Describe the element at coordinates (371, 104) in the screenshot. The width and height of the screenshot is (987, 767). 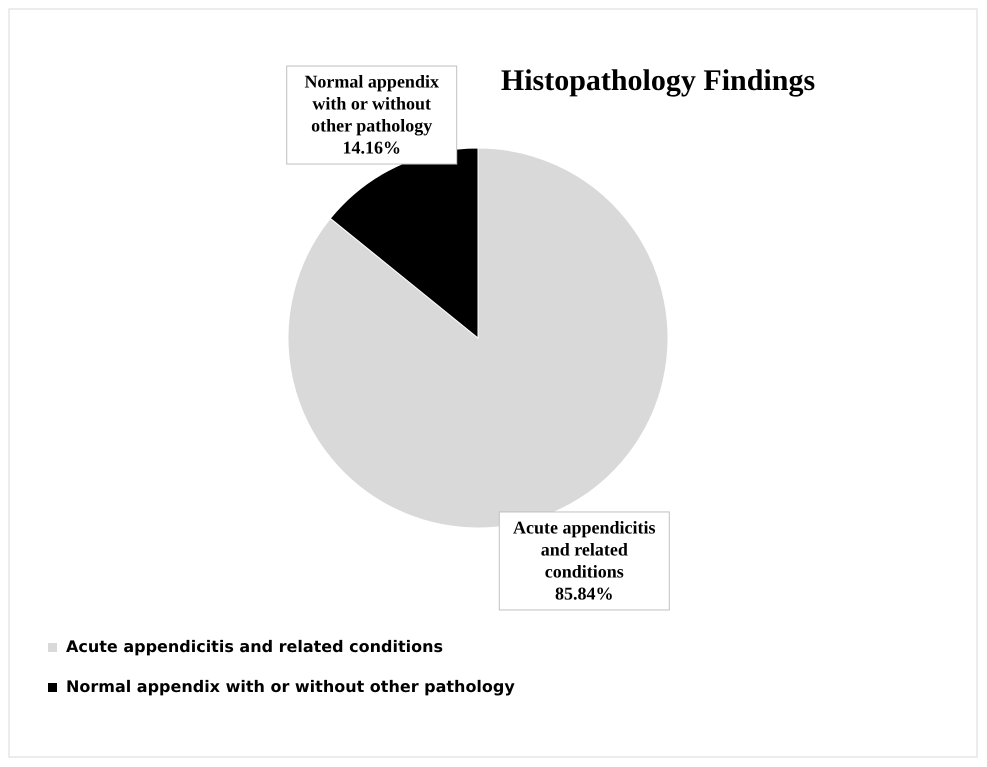
I see `slice-label: Normal appendix with or without other pathology` at that location.